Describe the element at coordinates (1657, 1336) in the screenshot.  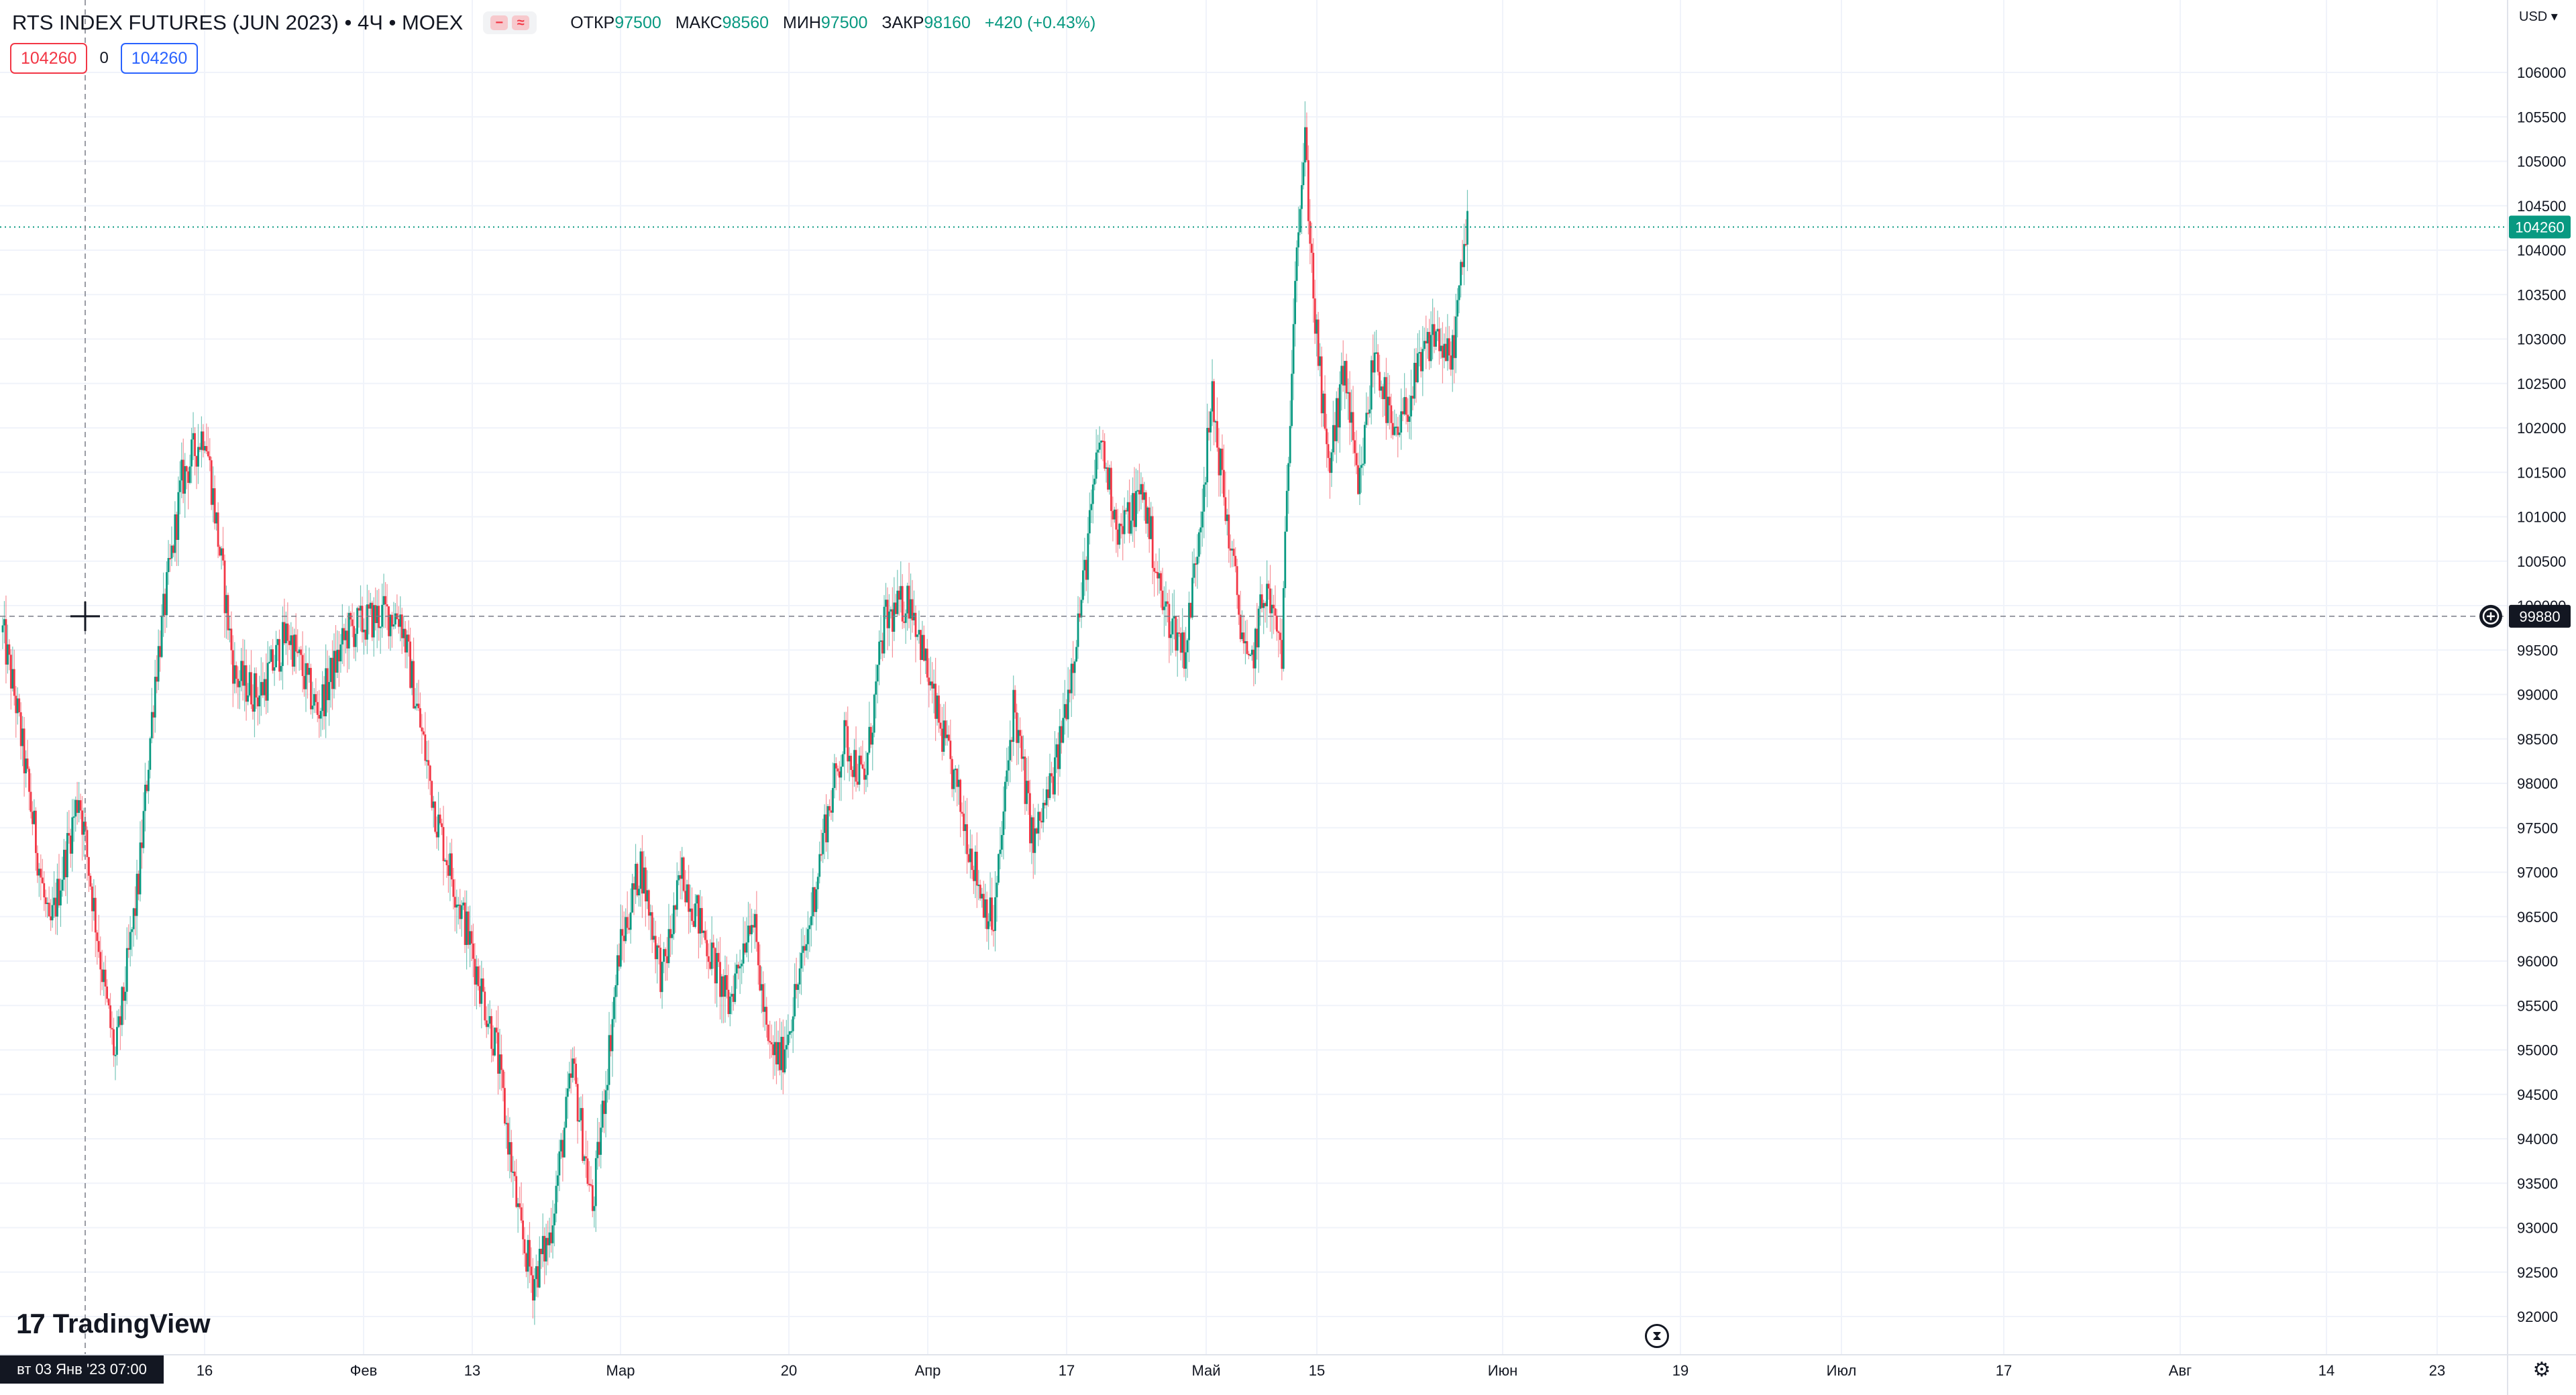
I see `hourglass-icon: ⧗` at that location.